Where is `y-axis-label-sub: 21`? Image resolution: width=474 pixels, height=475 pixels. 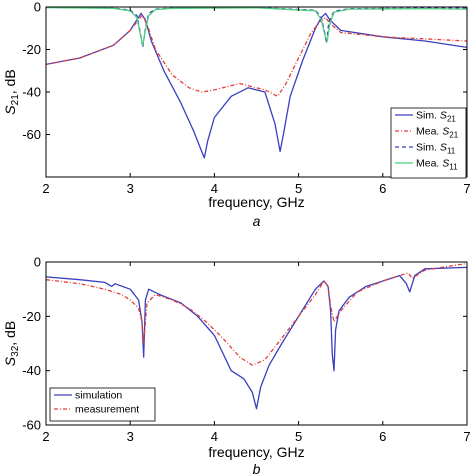 y-axis-label-sub: 21 is located at coordinates (15, 100).